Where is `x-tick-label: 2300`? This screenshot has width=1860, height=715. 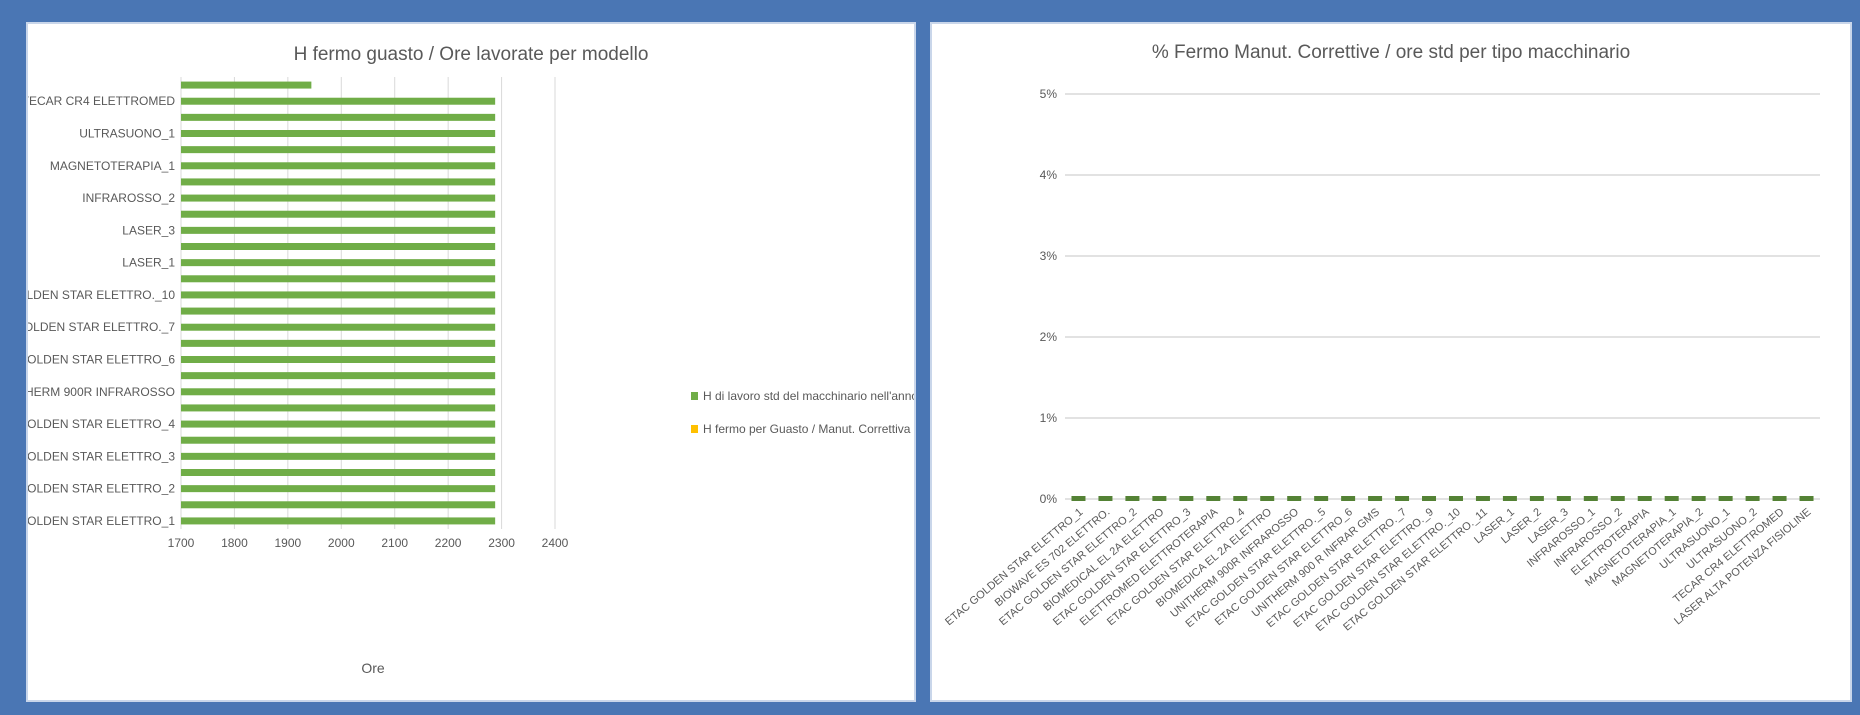 x-tick-label: 2300 is located at coordinates (501, 543).